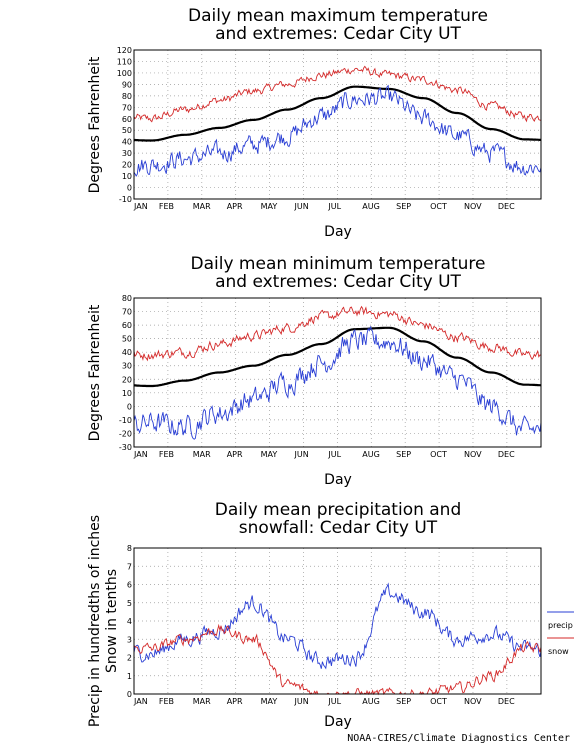 Image resolution: width=576 pixels, height=745 pixels. I want to click on min-temp-frame, so click(337, 372).